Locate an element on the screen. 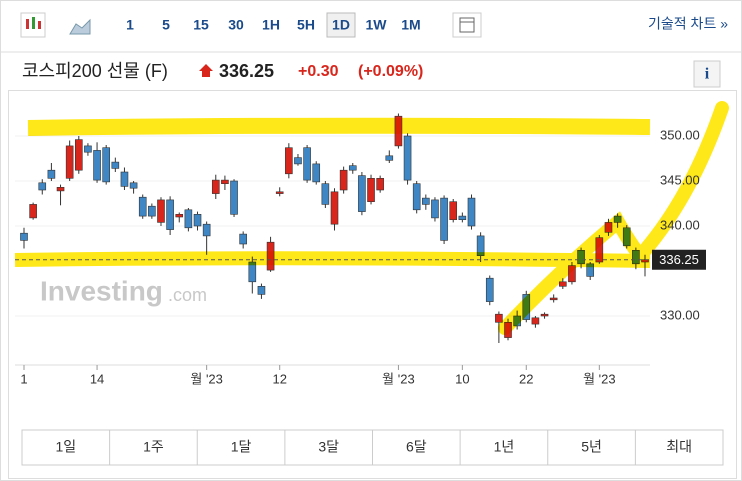  table-icon is located at coordinates (467, 25).